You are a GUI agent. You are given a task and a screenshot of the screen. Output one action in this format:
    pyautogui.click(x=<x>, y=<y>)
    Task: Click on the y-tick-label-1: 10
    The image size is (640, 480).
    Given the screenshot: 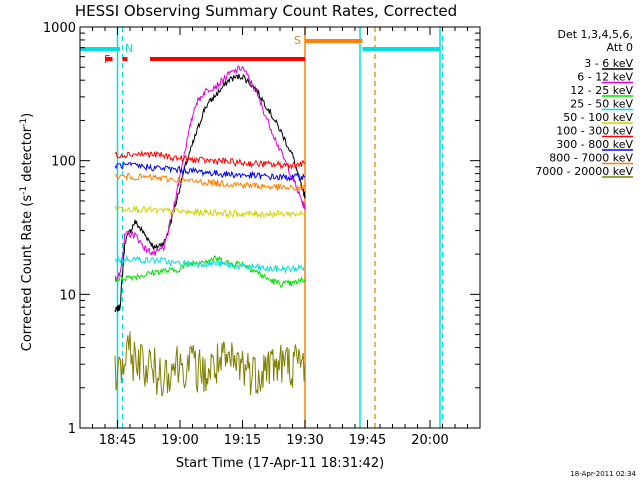 What is the action you would take?
    pyautogui.click(x=67, y=295)
    